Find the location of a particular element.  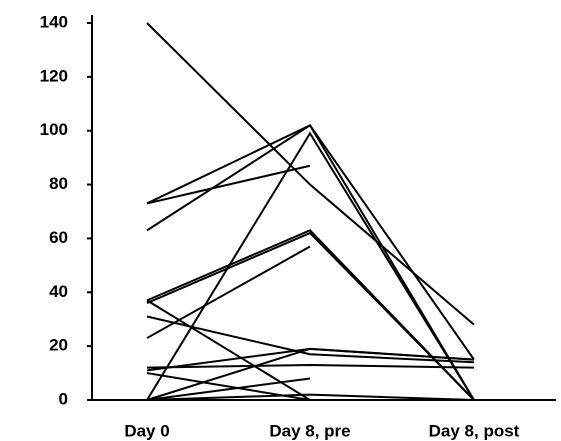

y-tick-label: 40 is located at coordinates (58, 291).